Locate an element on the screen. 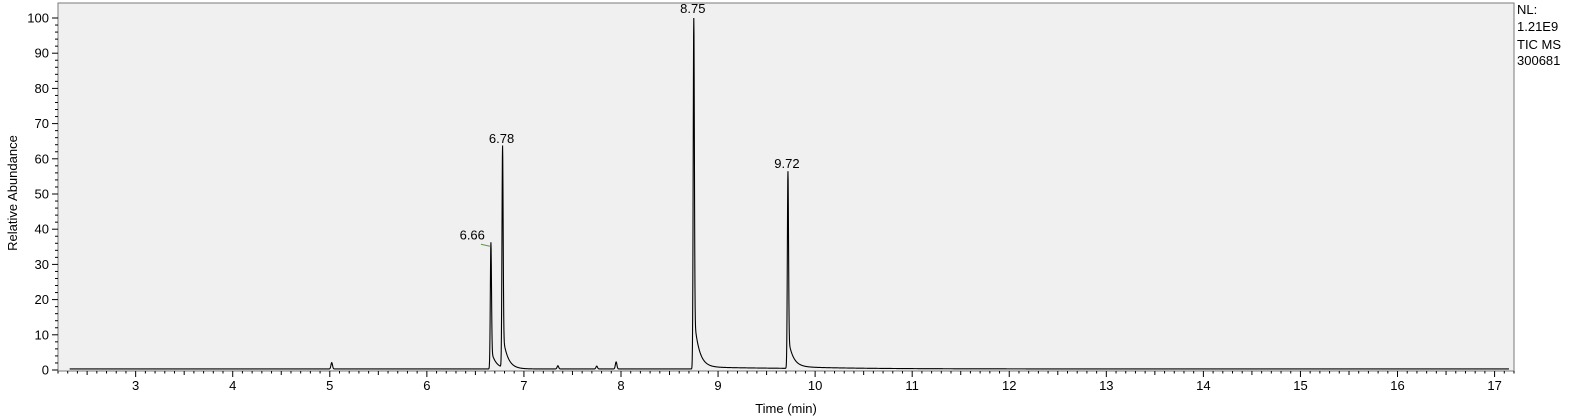 This screenshot has height=419, width=1579. y-tick-label: 50 is located at coordinates (42, 194).